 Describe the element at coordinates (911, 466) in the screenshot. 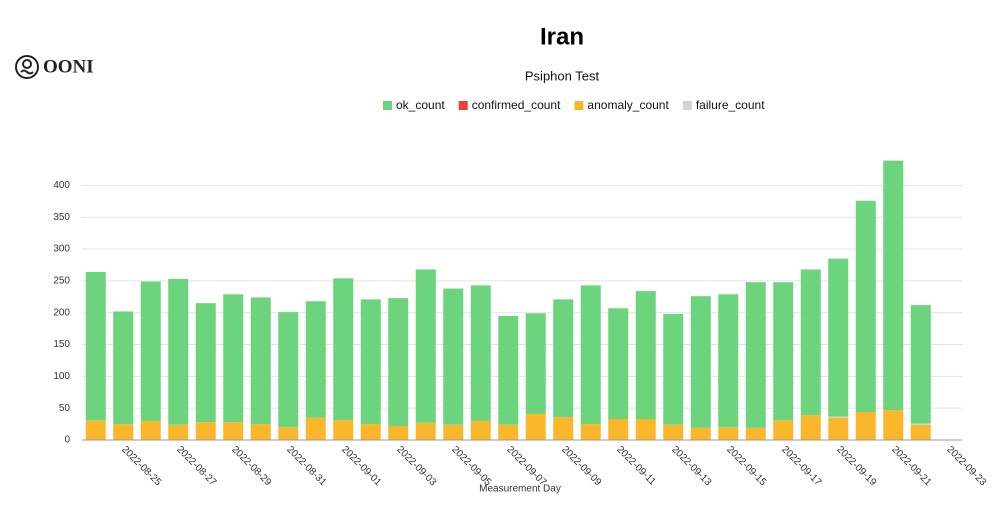

I see `x-tick-label: 2022-09-21` at that location.